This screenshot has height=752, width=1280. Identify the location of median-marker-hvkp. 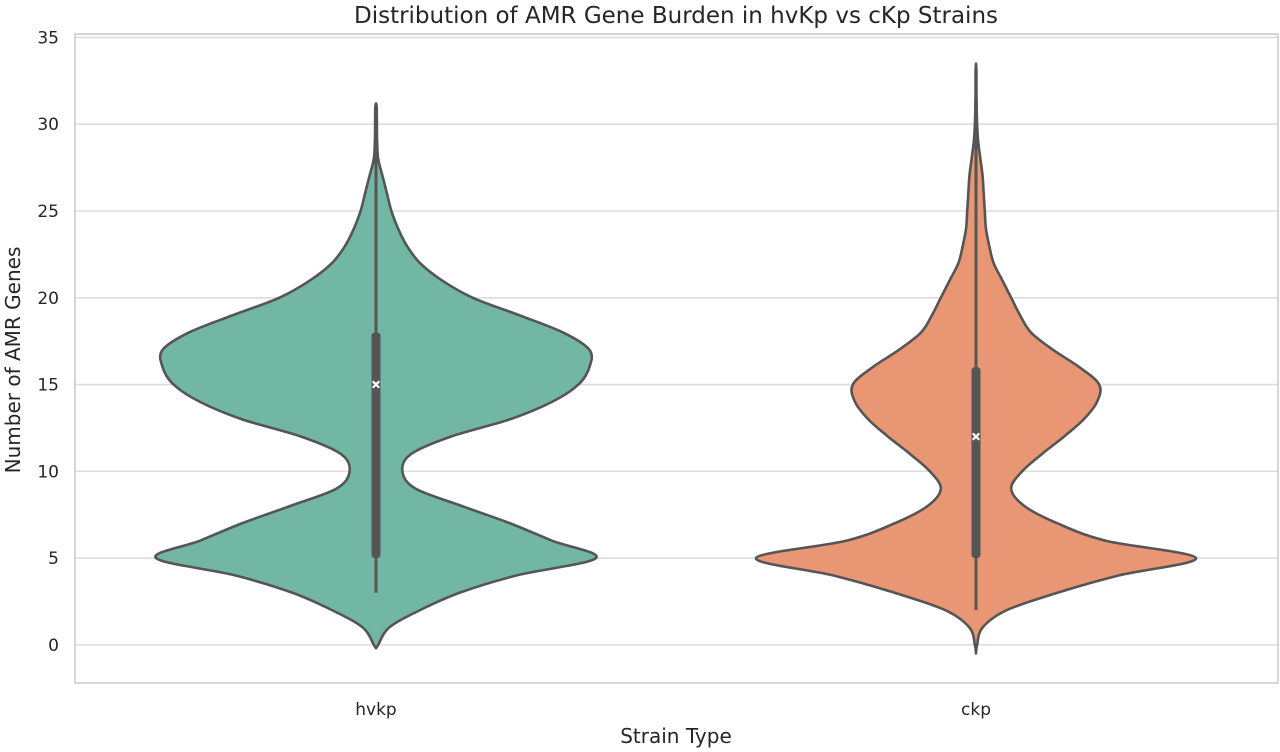
(376, 384).